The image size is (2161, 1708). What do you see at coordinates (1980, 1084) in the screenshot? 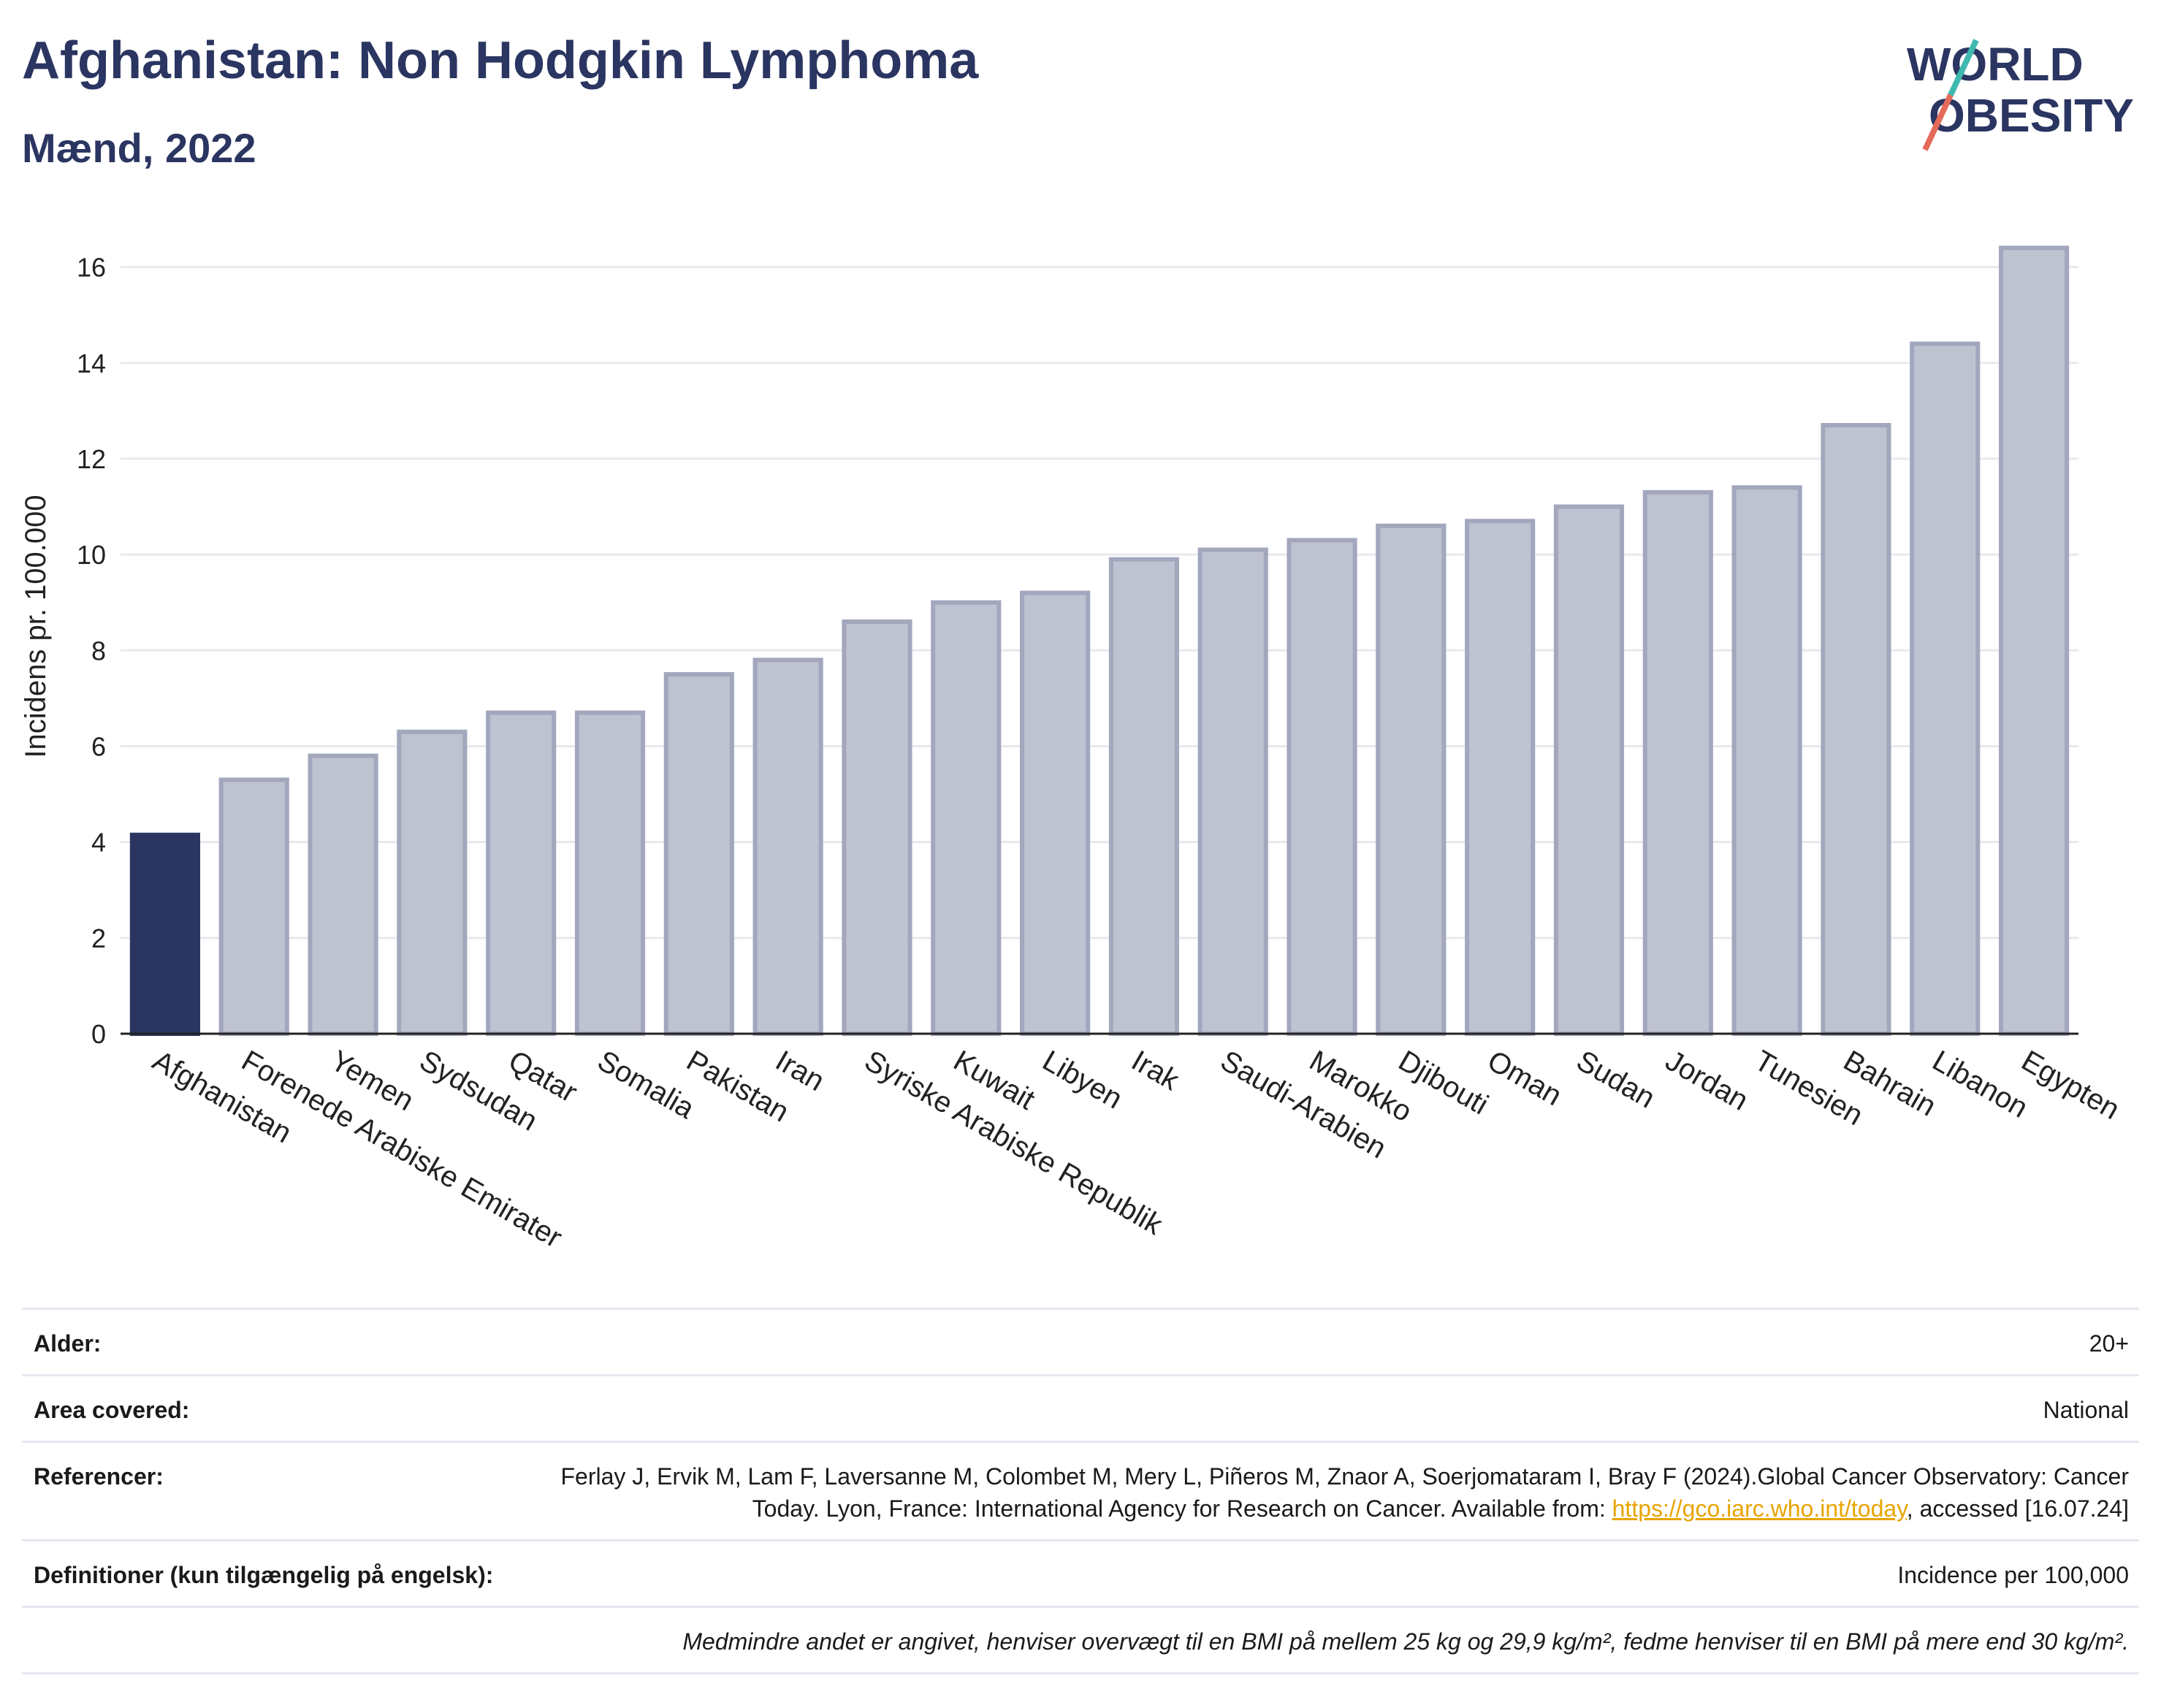
I see `x-tick-label: Libanon` at bounding box center [1980, 1084].